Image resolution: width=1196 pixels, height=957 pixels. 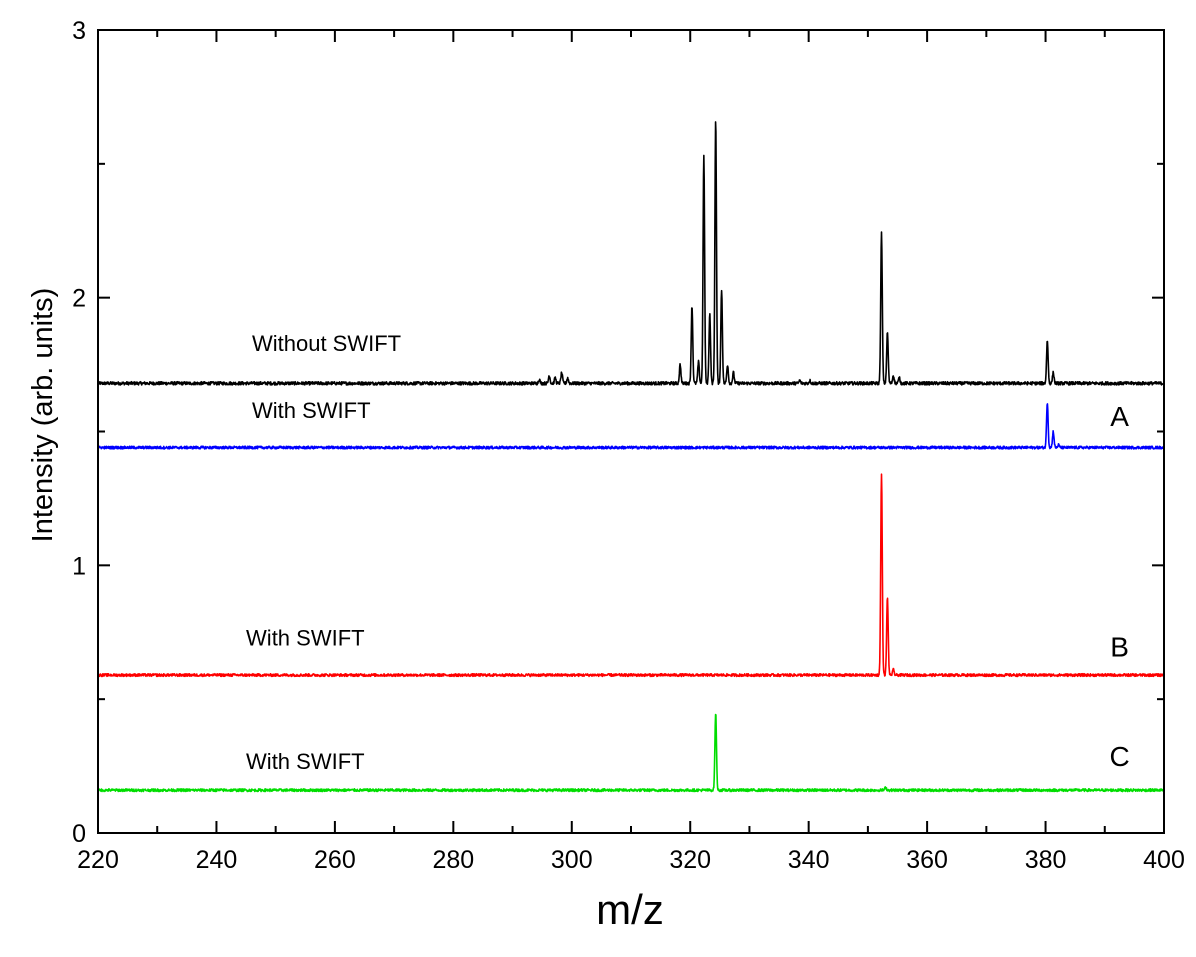 What do you see at coordinates (1119, 416) in the screenshot?
I see `panel-letter-a: A` at bounding box center [1119, 416].